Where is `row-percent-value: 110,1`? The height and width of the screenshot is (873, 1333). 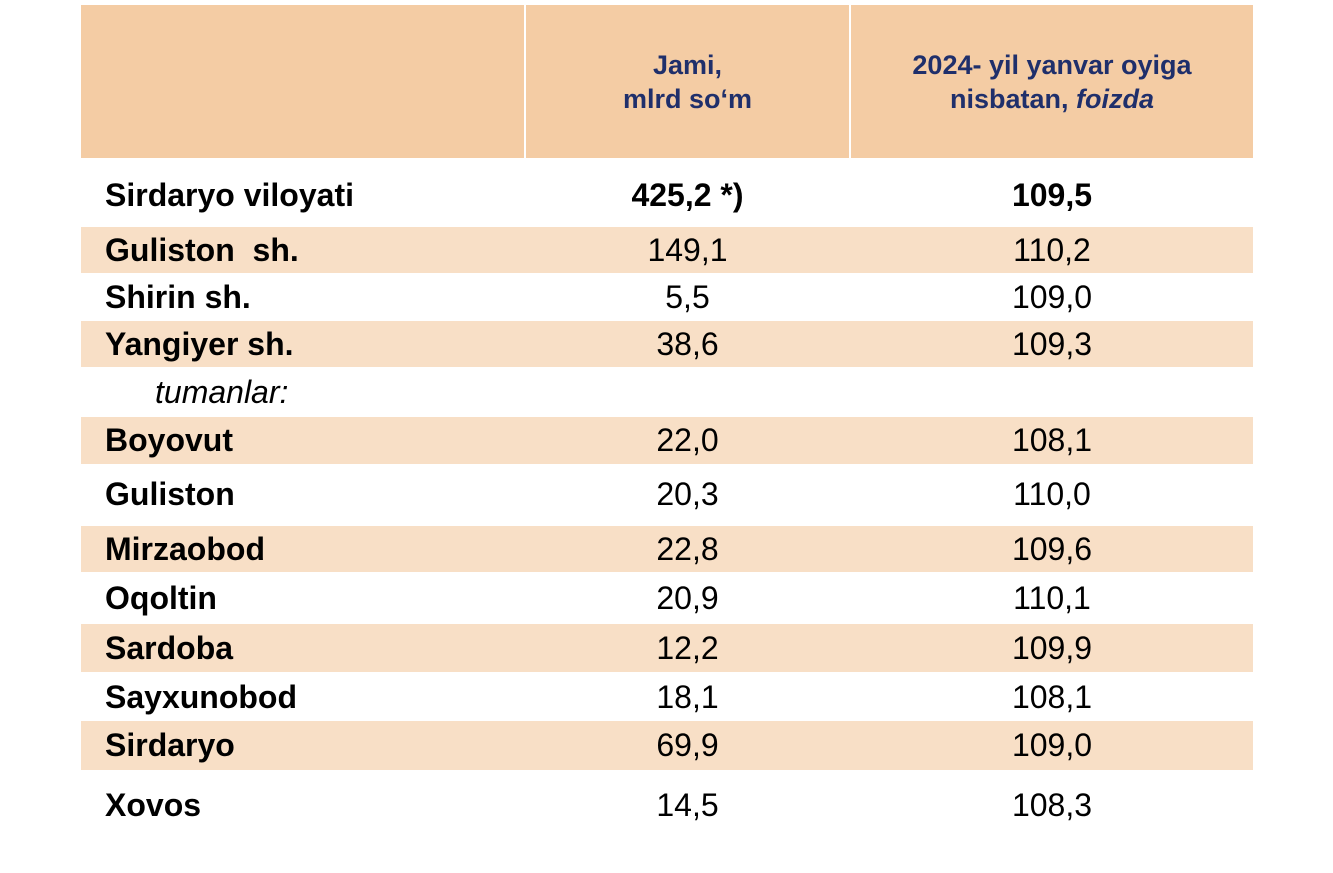 row-percent-value: 110,1 is located at coordinates (1052, 597).